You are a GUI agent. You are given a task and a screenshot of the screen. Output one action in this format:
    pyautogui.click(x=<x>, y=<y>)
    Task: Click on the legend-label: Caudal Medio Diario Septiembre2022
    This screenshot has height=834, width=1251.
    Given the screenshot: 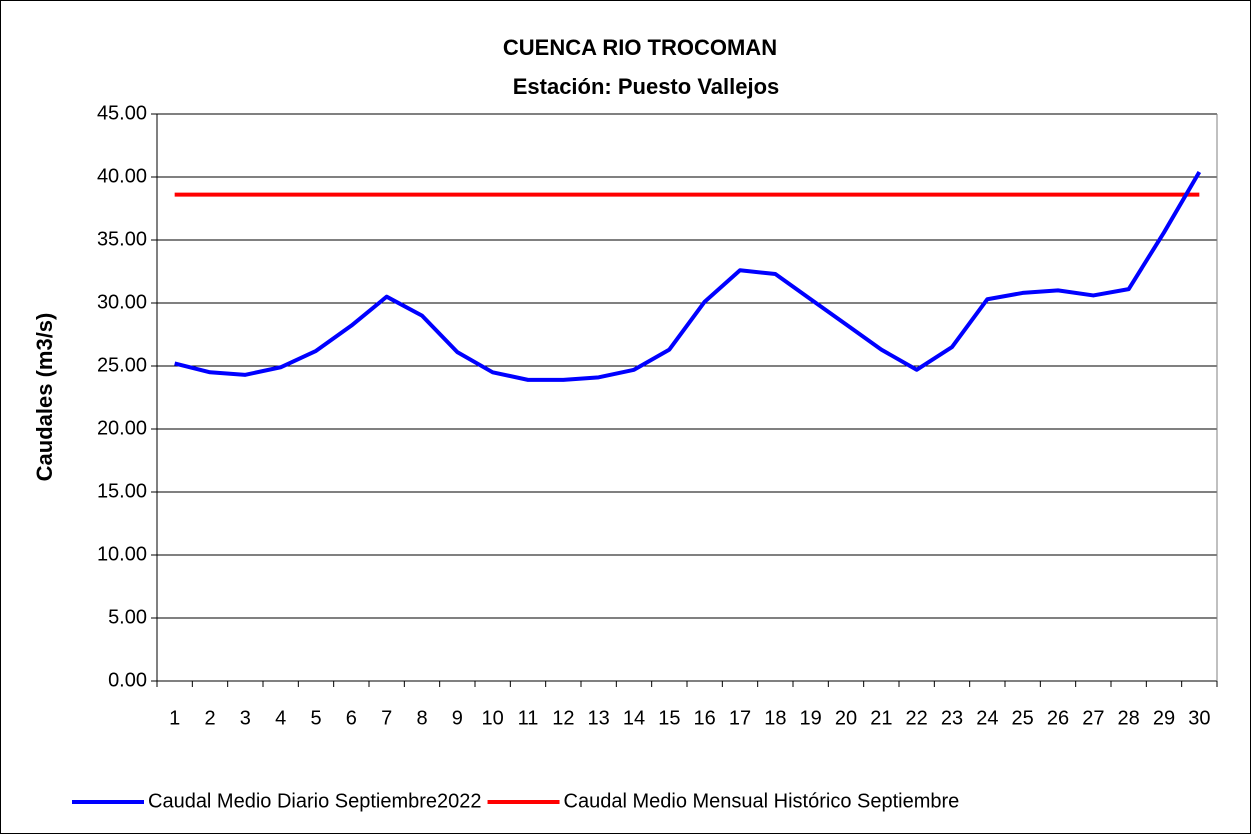 What is the action you would take?
    pyautogui.click(x=315, y=801)
    